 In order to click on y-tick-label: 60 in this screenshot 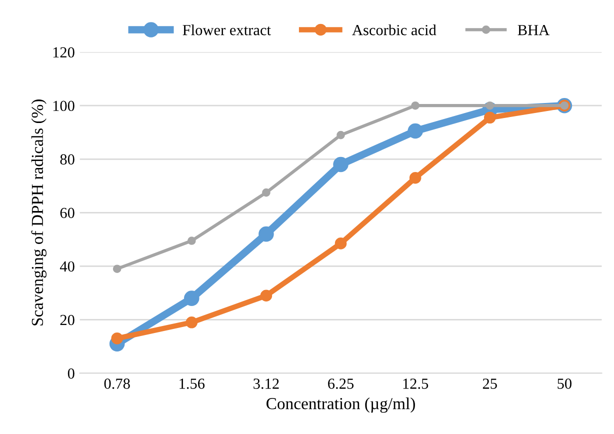, I will do `click(67, 213)`.